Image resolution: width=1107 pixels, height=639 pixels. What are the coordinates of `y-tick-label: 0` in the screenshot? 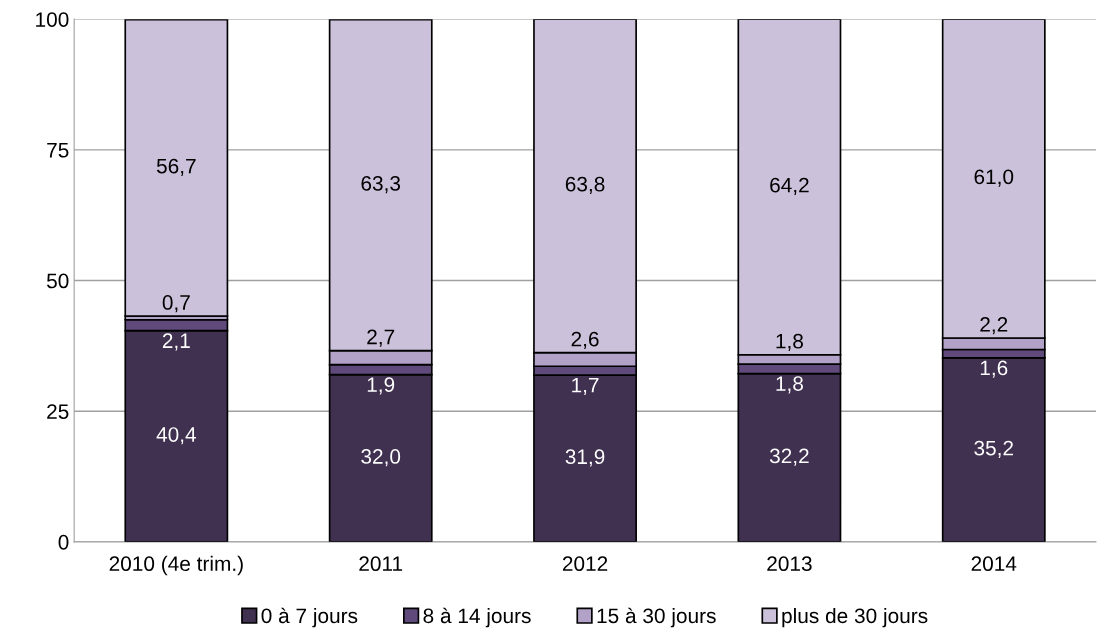 It's located at (63, 542).